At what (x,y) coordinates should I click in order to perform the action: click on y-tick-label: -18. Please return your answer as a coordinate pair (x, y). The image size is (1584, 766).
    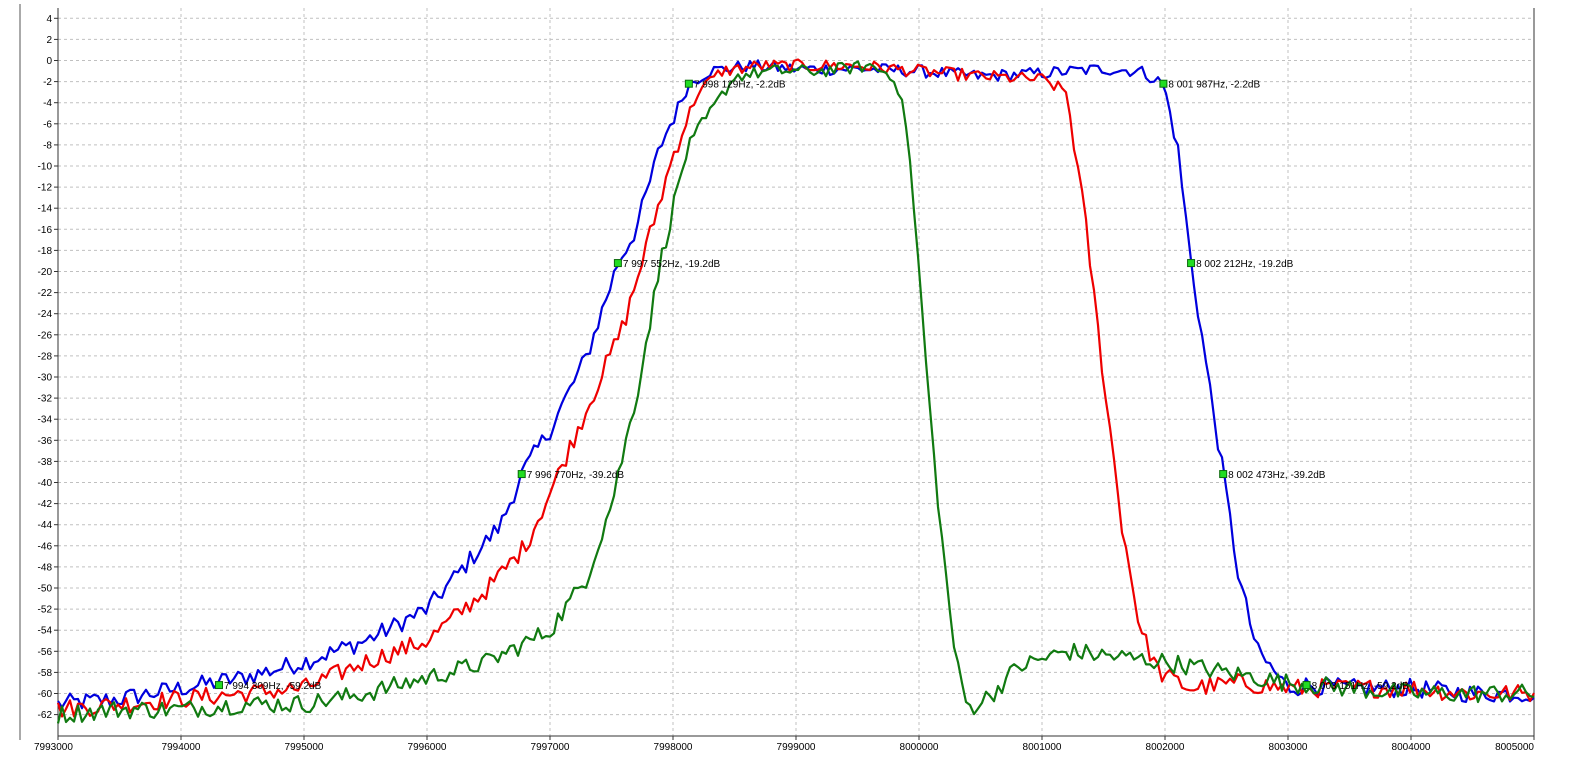
    Looking at the image, I should click on (45, 251).